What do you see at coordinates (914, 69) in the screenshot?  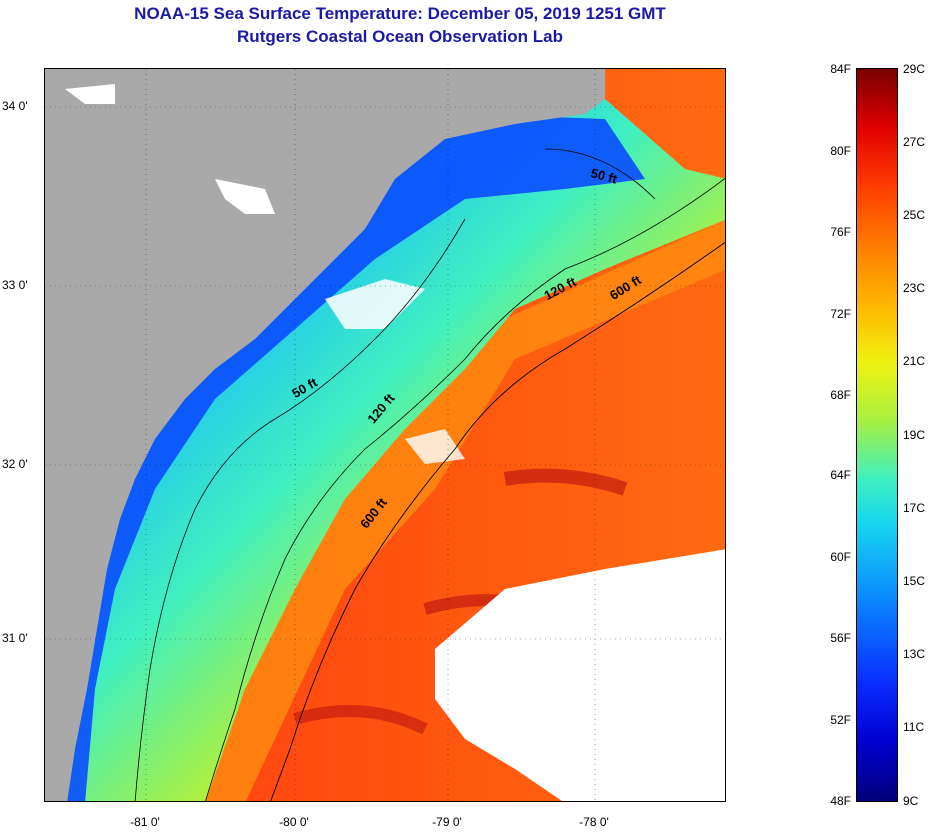 I see `colorbar-c-29: 29C` at bounding box center [914, 69].